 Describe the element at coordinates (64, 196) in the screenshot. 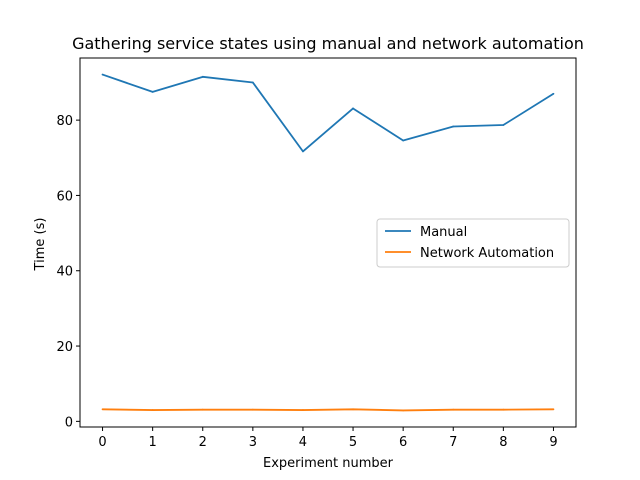

I see `y-tick-label: 60` at that location.